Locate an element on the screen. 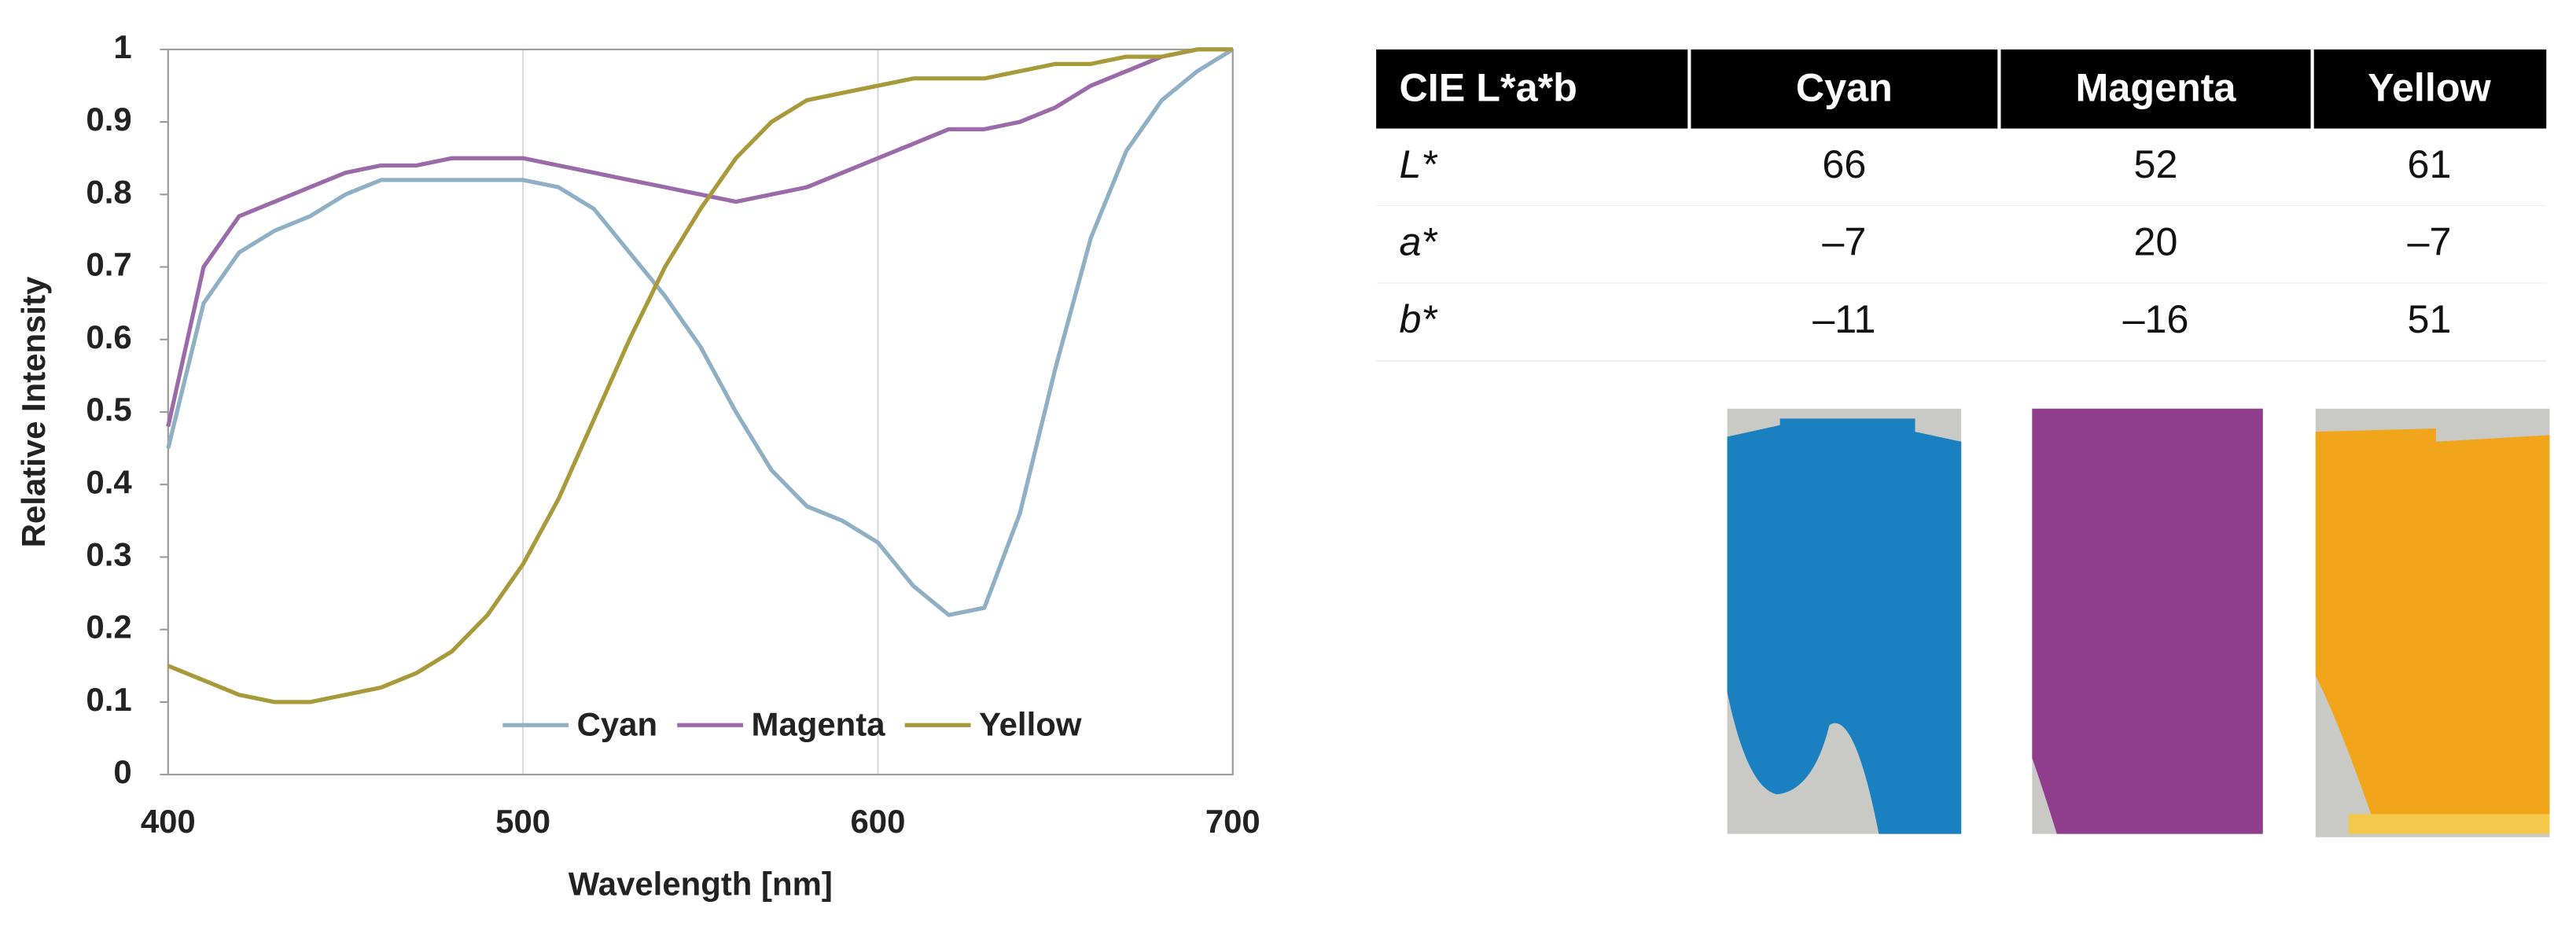 This screenshot has width=2576, height=927. table-header: Yellow is located at coordinates (2429, 87).